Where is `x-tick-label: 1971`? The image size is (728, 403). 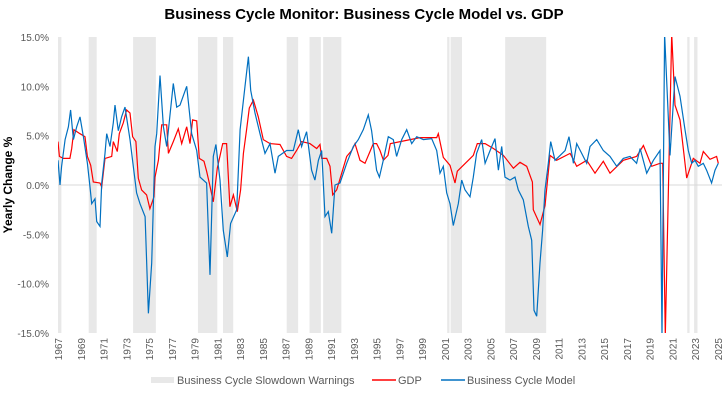 x-tick-label: 1971 is located at coordinates (105, 349).